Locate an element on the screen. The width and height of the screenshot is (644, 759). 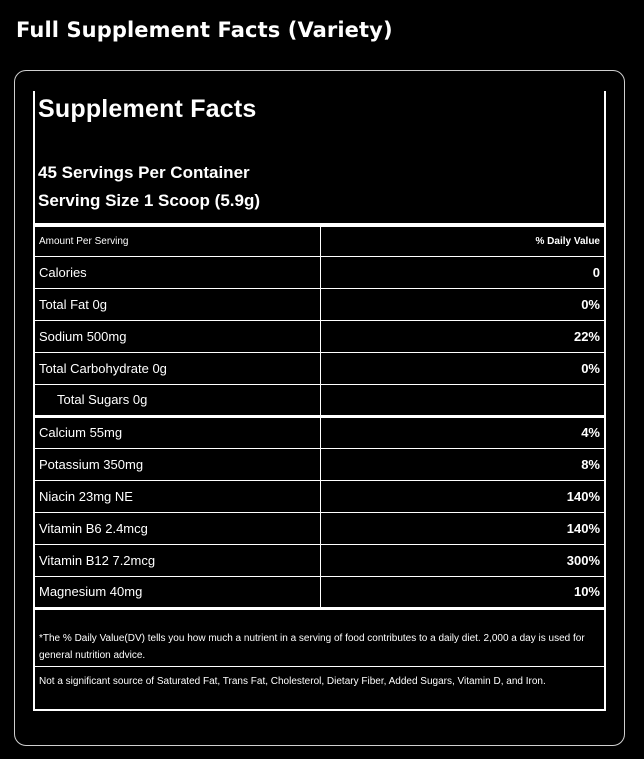
nutrient-name: Niacin 23mg NE is located at coordinates (178, 496).